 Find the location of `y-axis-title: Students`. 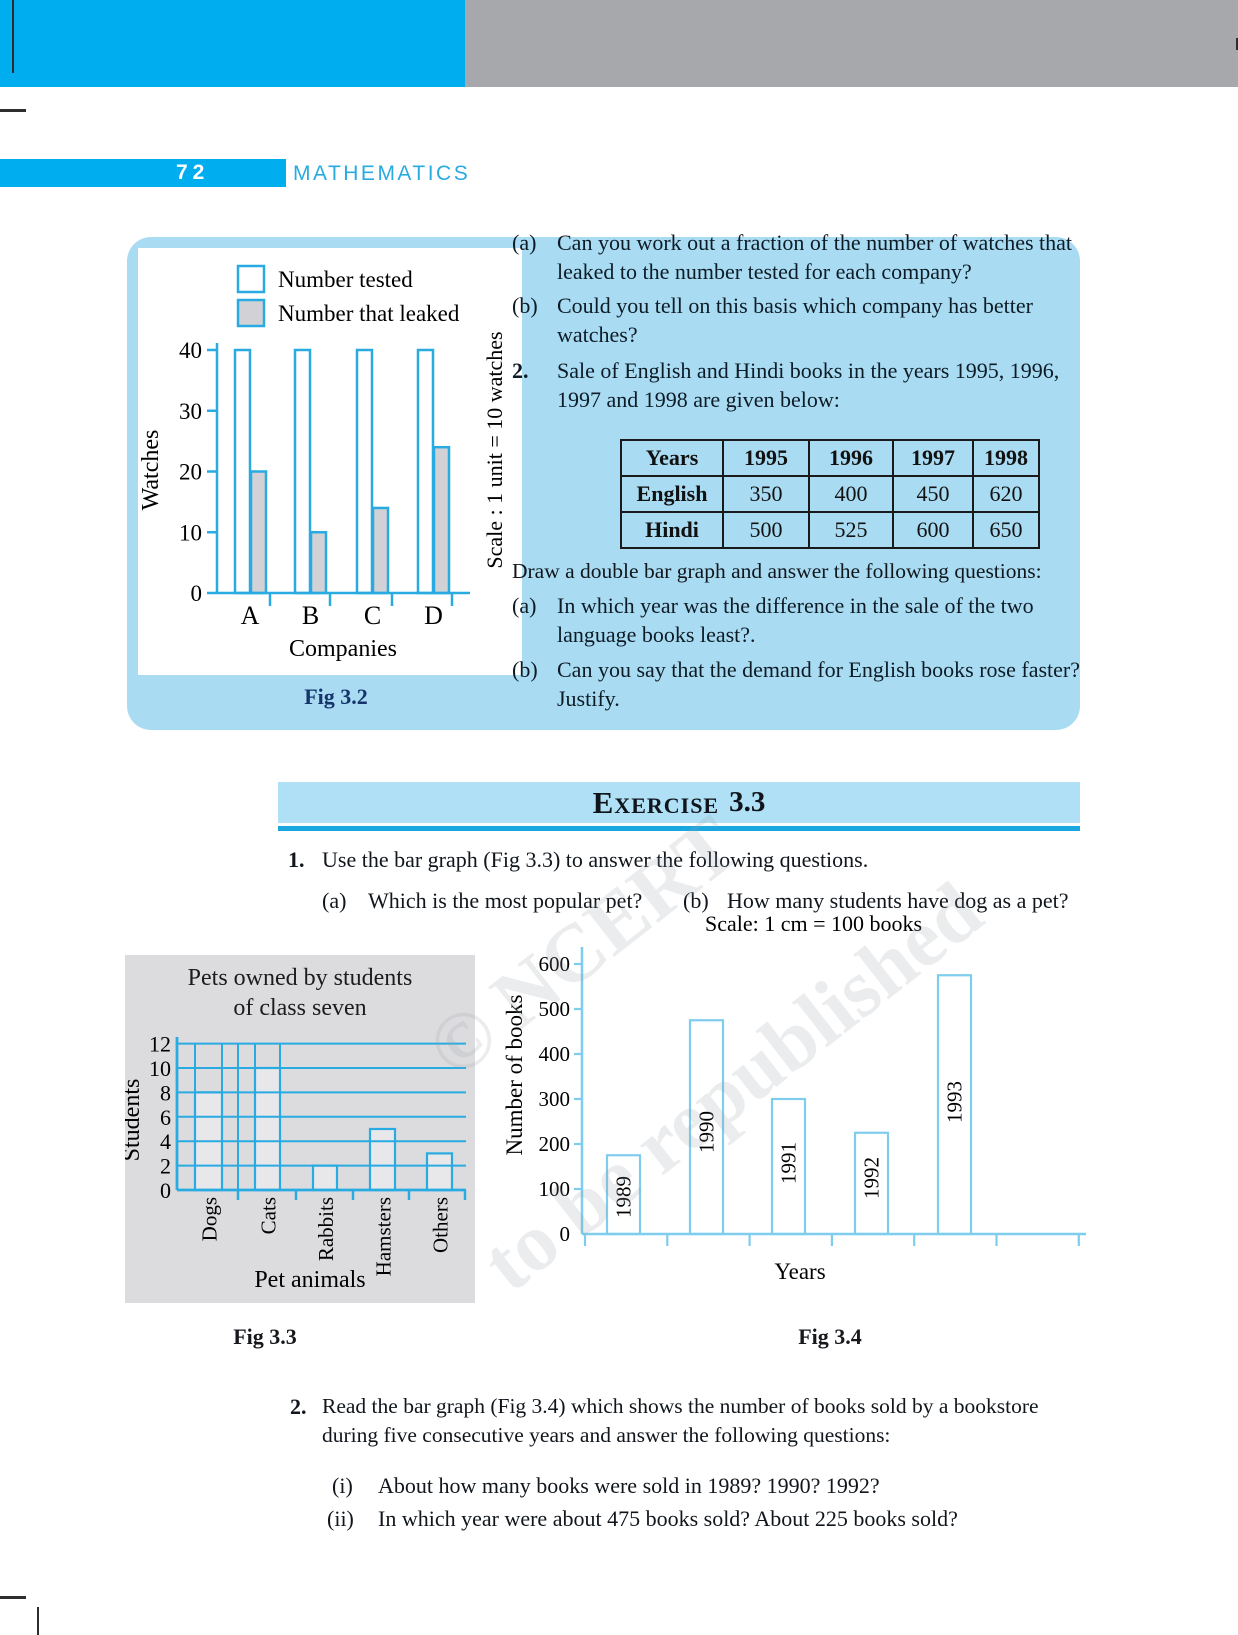

y-axis-title: Students is located at coordinates (135, 1120).